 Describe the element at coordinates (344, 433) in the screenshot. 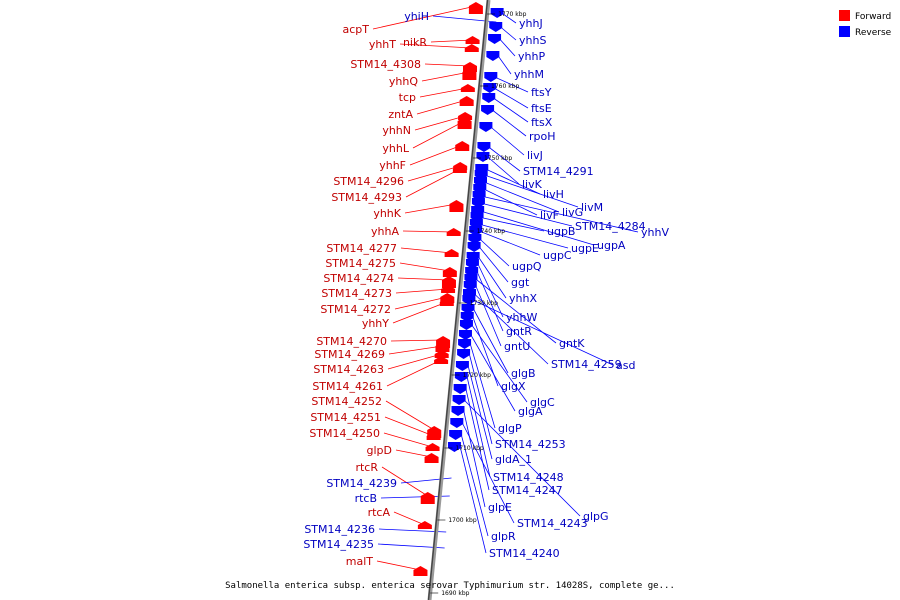

I see `forward-gene-label: STM14_4250` at that location.